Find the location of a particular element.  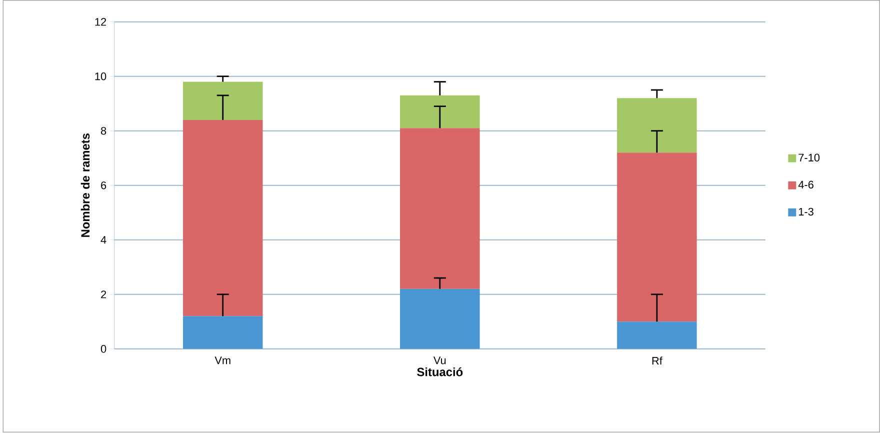

x-tick-label: Vu is located at coordinates (439, 360).